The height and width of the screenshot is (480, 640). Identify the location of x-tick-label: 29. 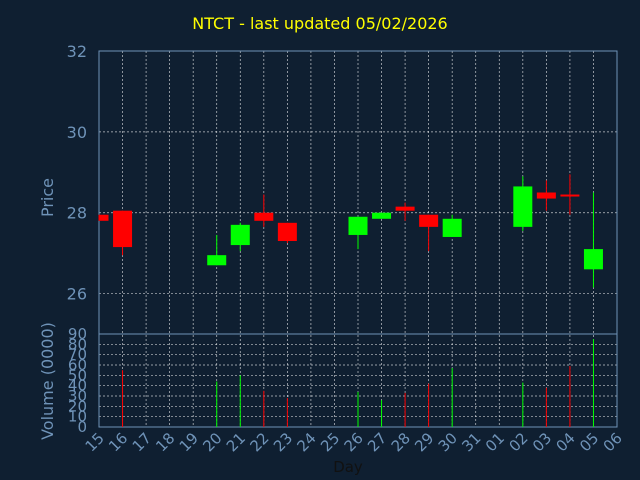
(424, 442).